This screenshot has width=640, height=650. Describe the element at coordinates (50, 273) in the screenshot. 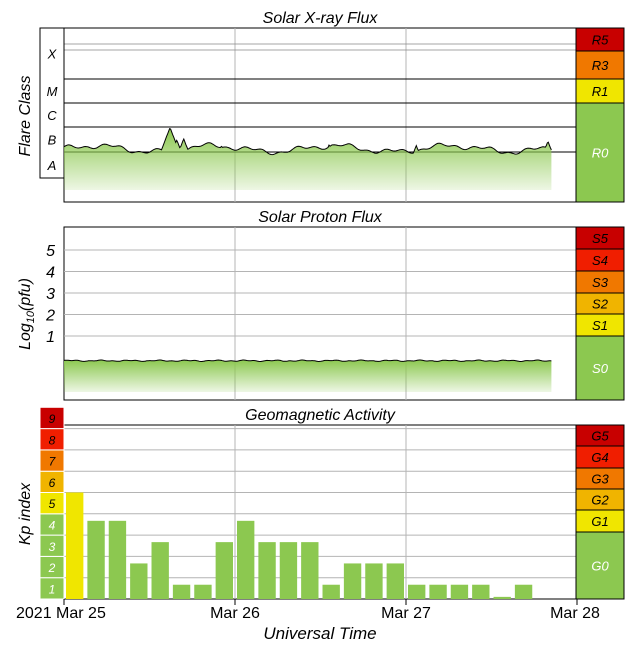

I see `proton-ytick-label: 4` at that location.